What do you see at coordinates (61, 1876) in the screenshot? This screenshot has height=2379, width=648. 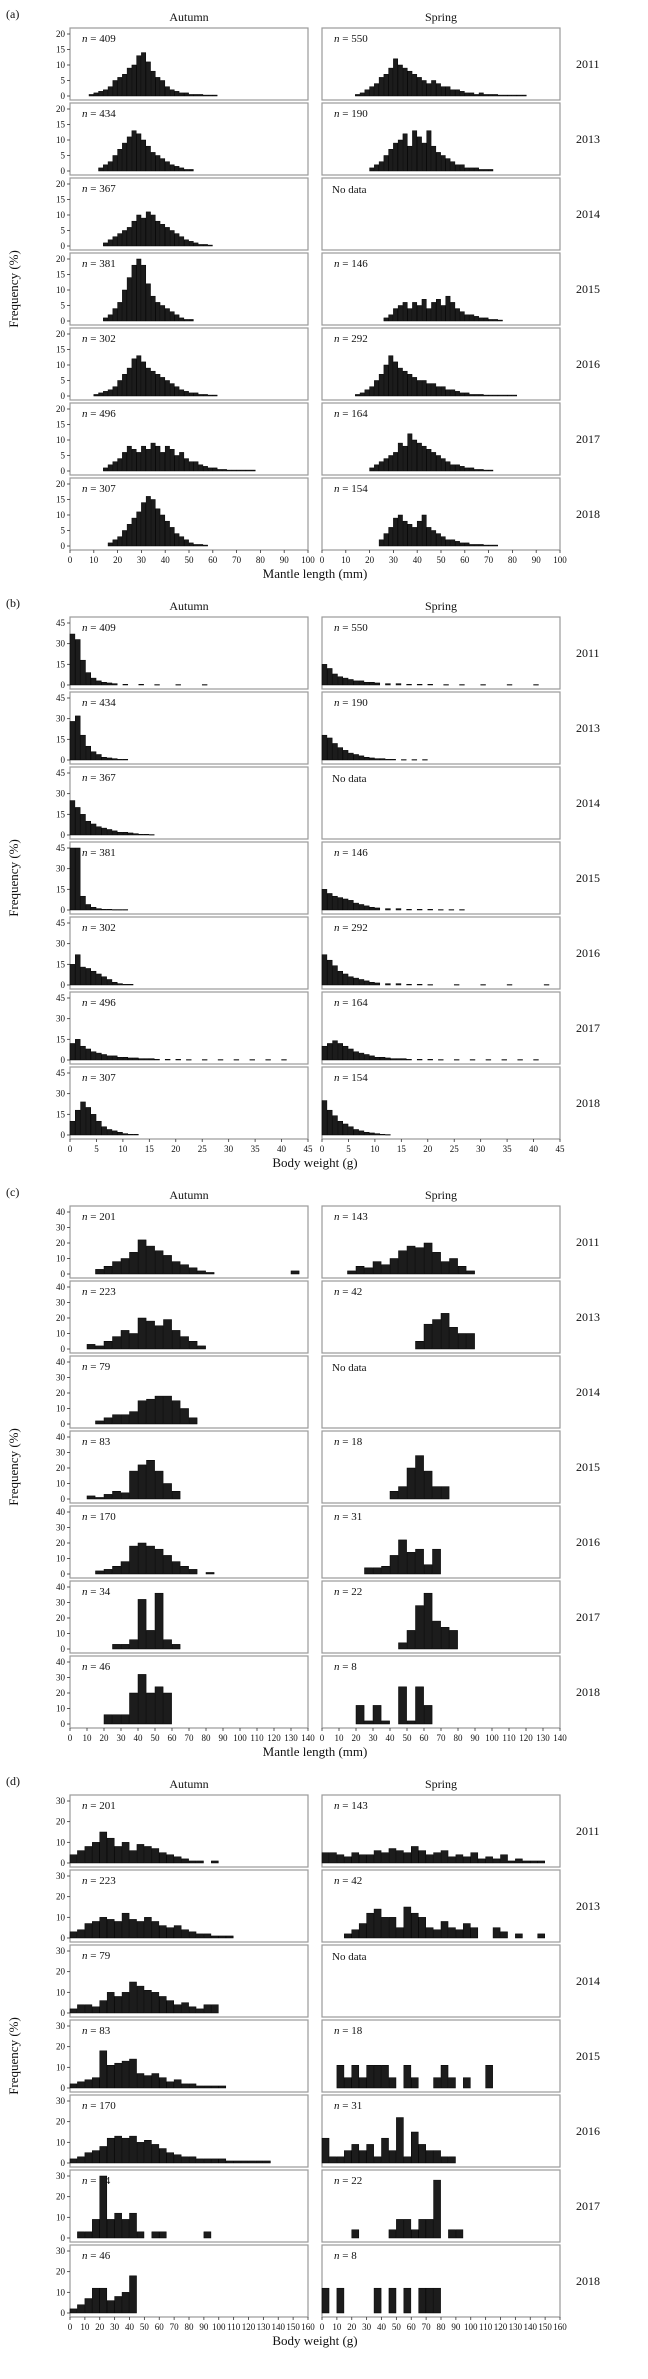 I see `y-tick-label: 30` at bounding box center [61, 1876].